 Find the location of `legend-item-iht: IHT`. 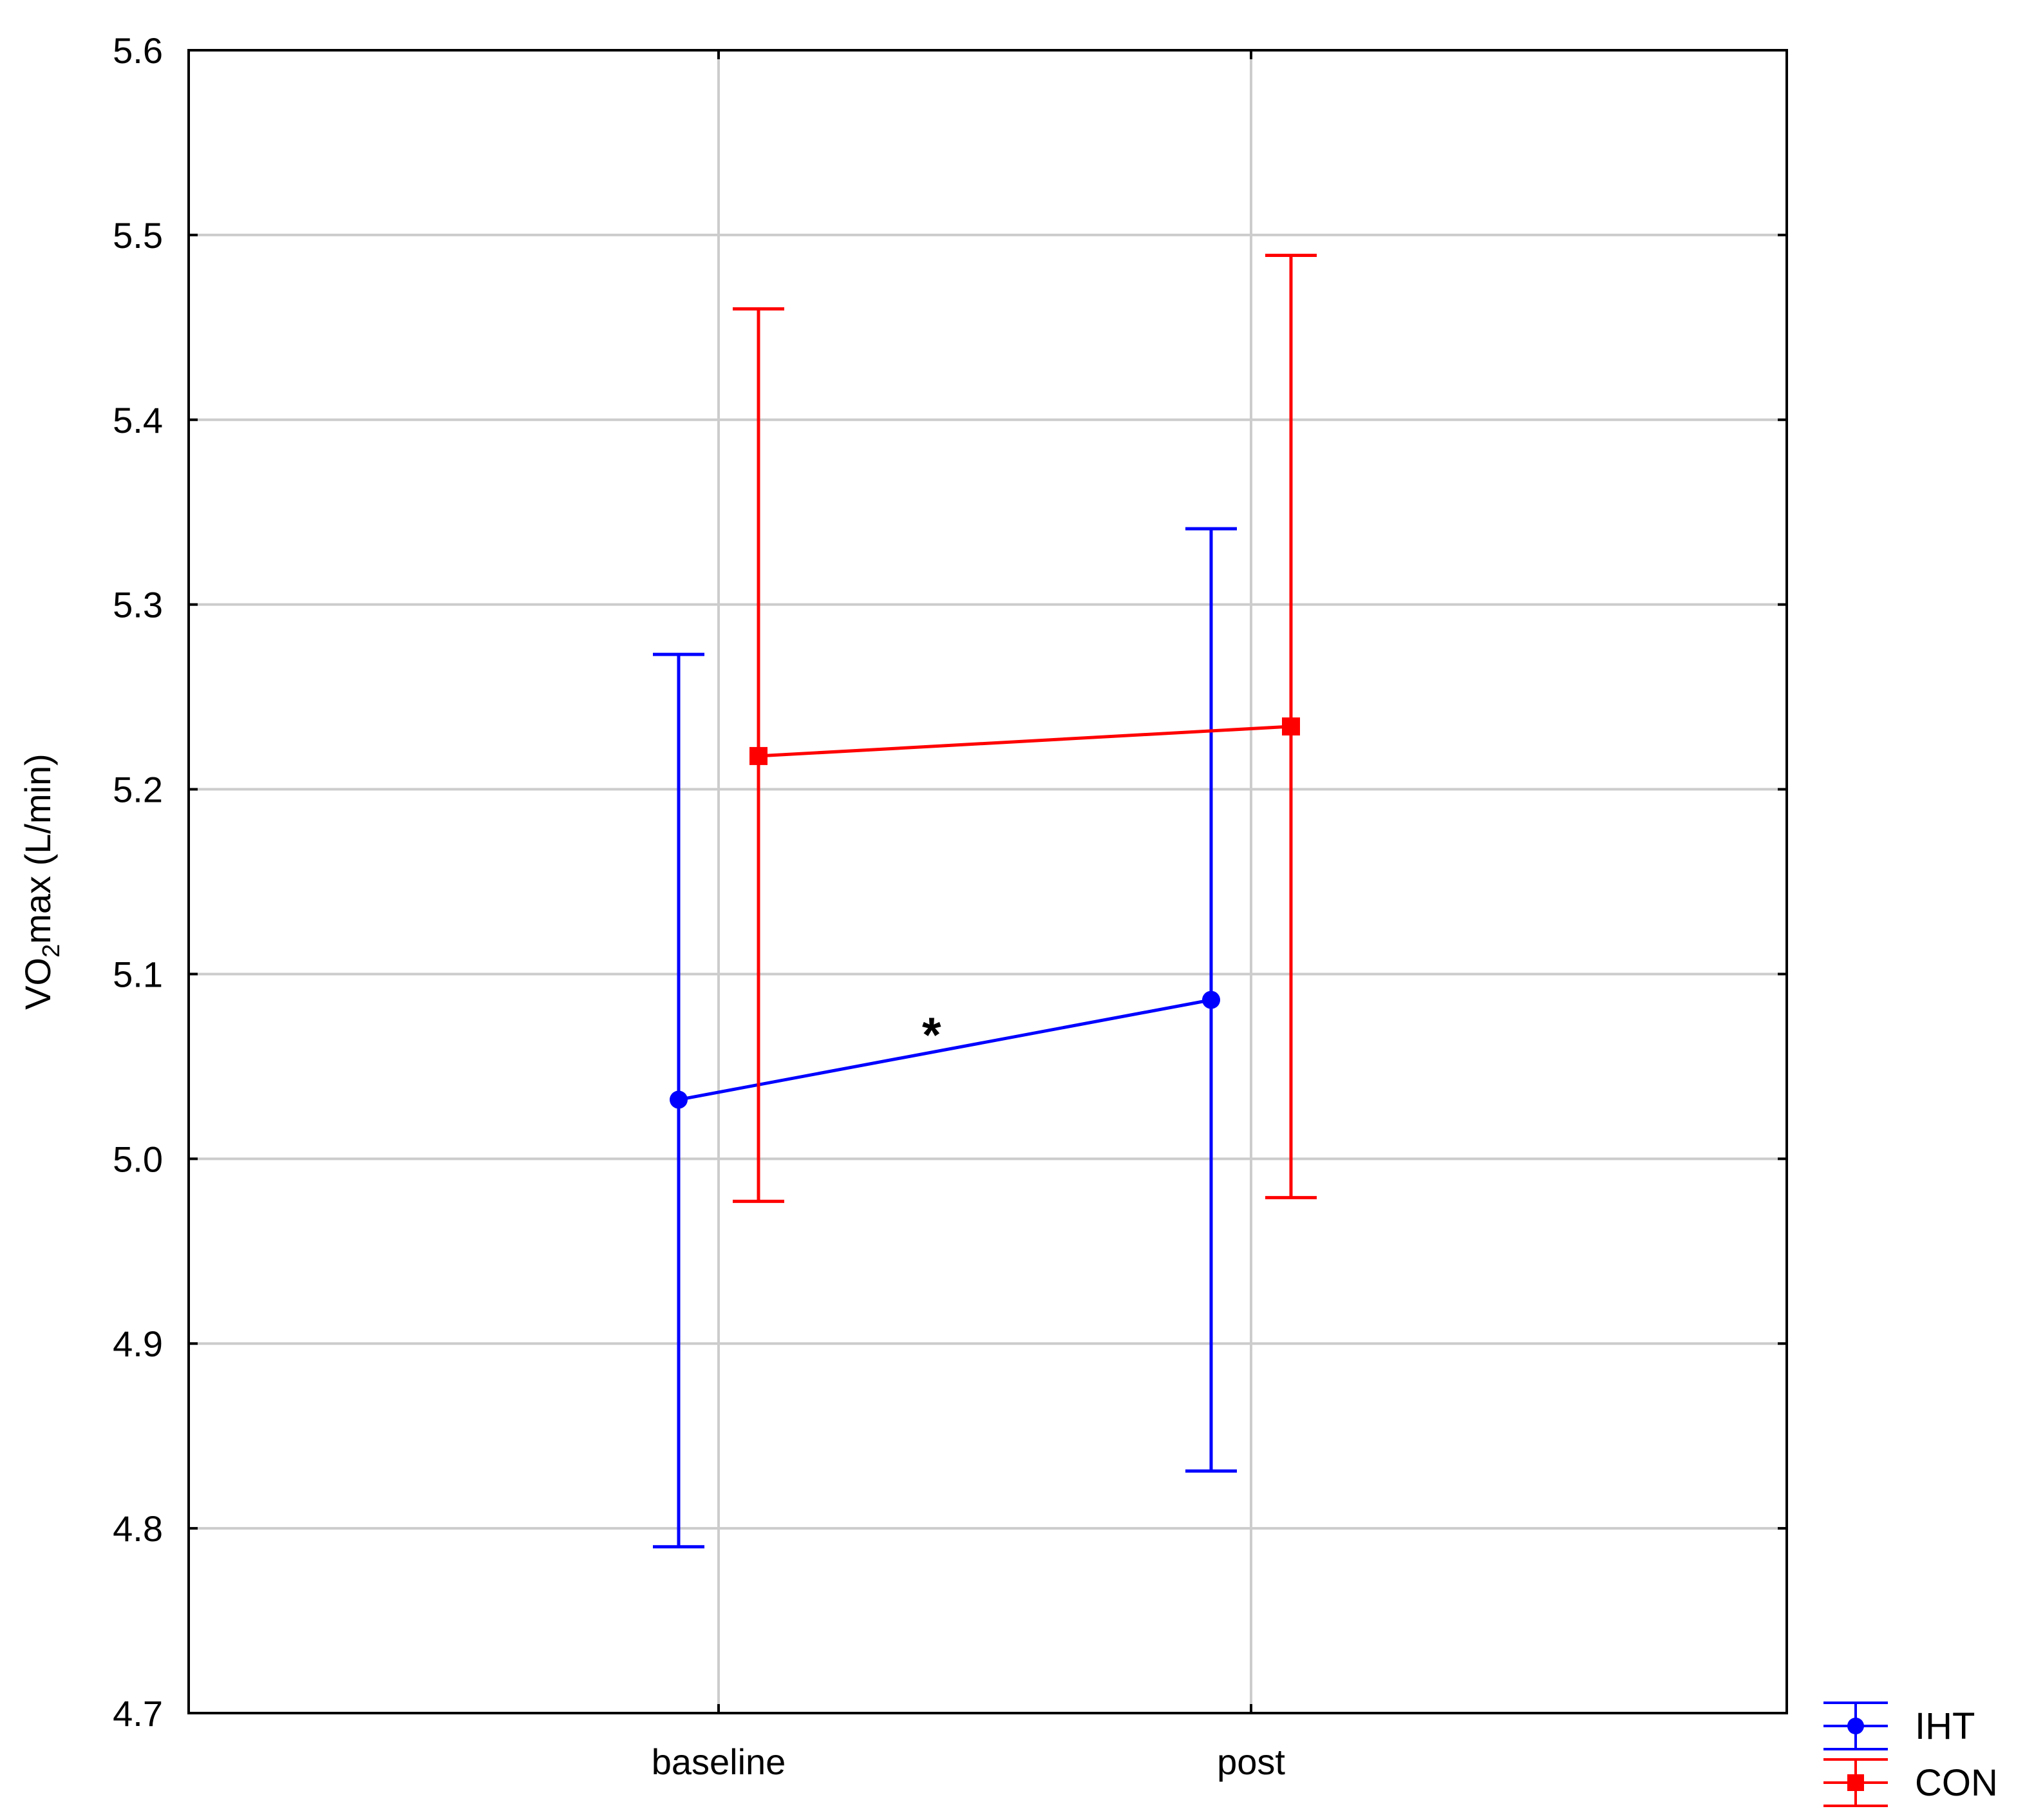

legend-item-iht: IHT is located at coordinates (1899, 1726).